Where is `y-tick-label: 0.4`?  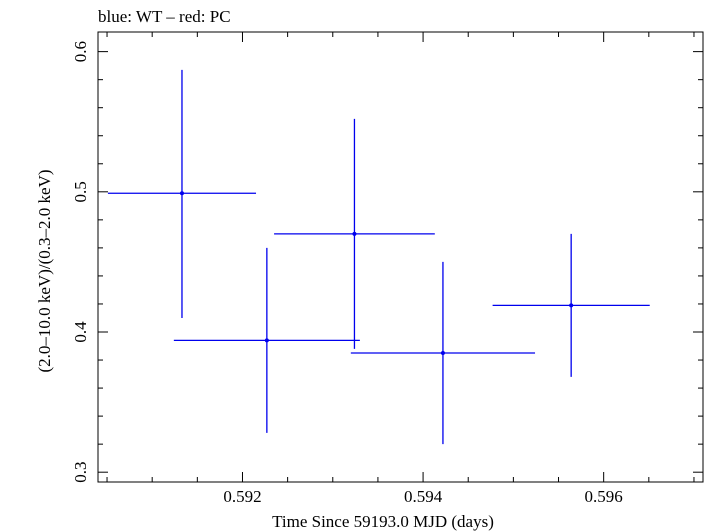 y-tick-label: 0.4 is located at coordinates (80, 332).